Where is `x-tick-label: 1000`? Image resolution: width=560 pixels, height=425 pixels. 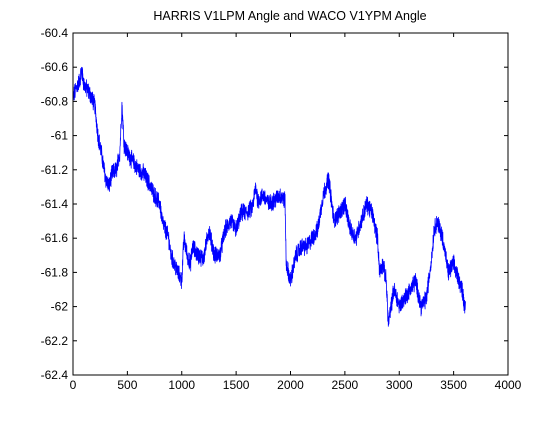
x-tick-label: 1000 is located at coordinates (181, 385).